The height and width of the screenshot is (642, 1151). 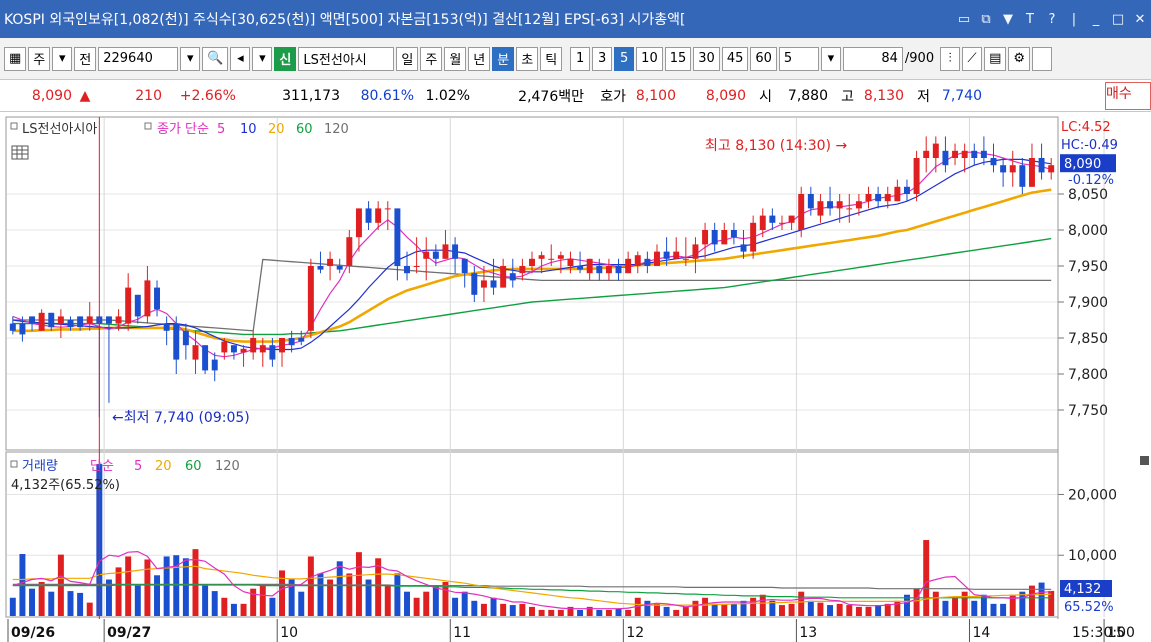 I want to click on bid-price: 8,090, so click(x=725, y=95).